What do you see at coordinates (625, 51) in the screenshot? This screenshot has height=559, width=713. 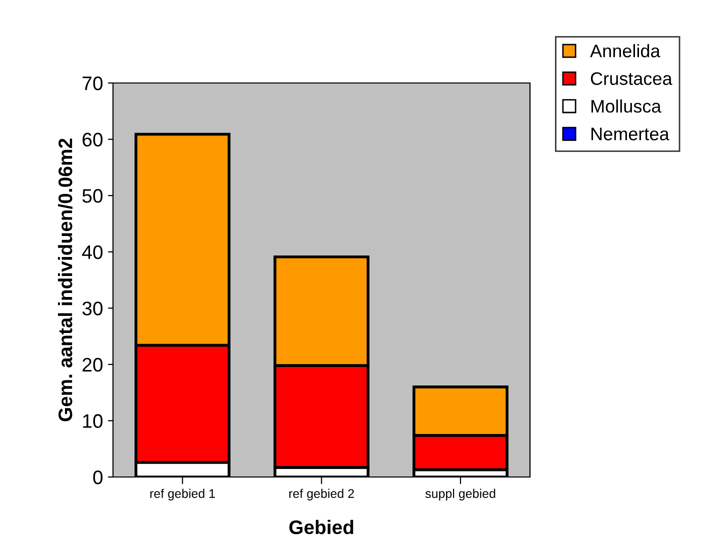 I see `legend-label: Annelida` at bounding box center [625, 51].